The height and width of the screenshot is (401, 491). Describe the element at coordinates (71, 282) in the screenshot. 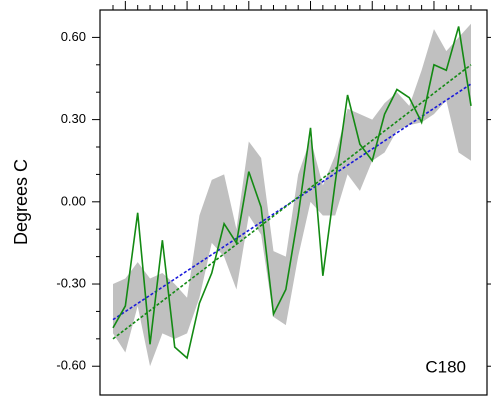

I see `y-tick-label: -0.30` at that location.